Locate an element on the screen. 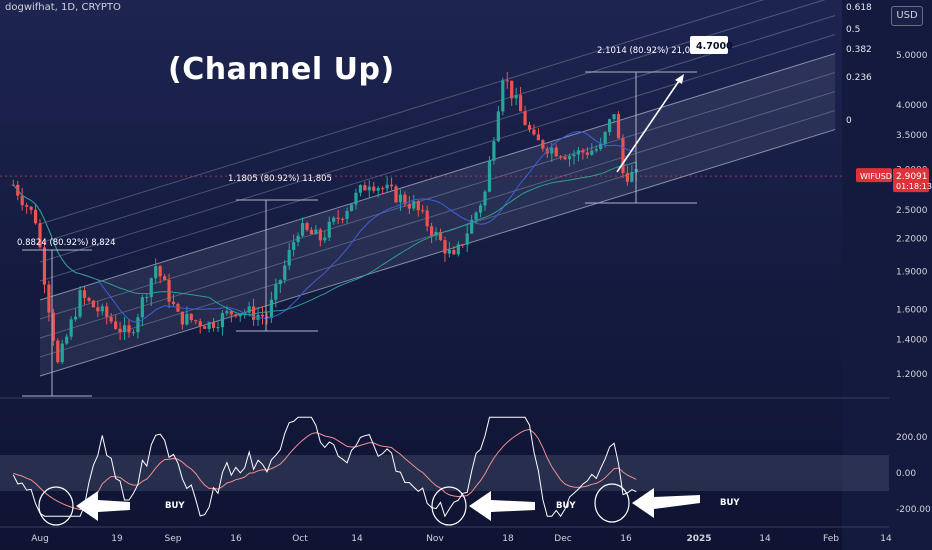 Image resolution: width=932 pixels, height=550 pixels. y-tick-label: 4.0000 is located at coordinates (912, 106).